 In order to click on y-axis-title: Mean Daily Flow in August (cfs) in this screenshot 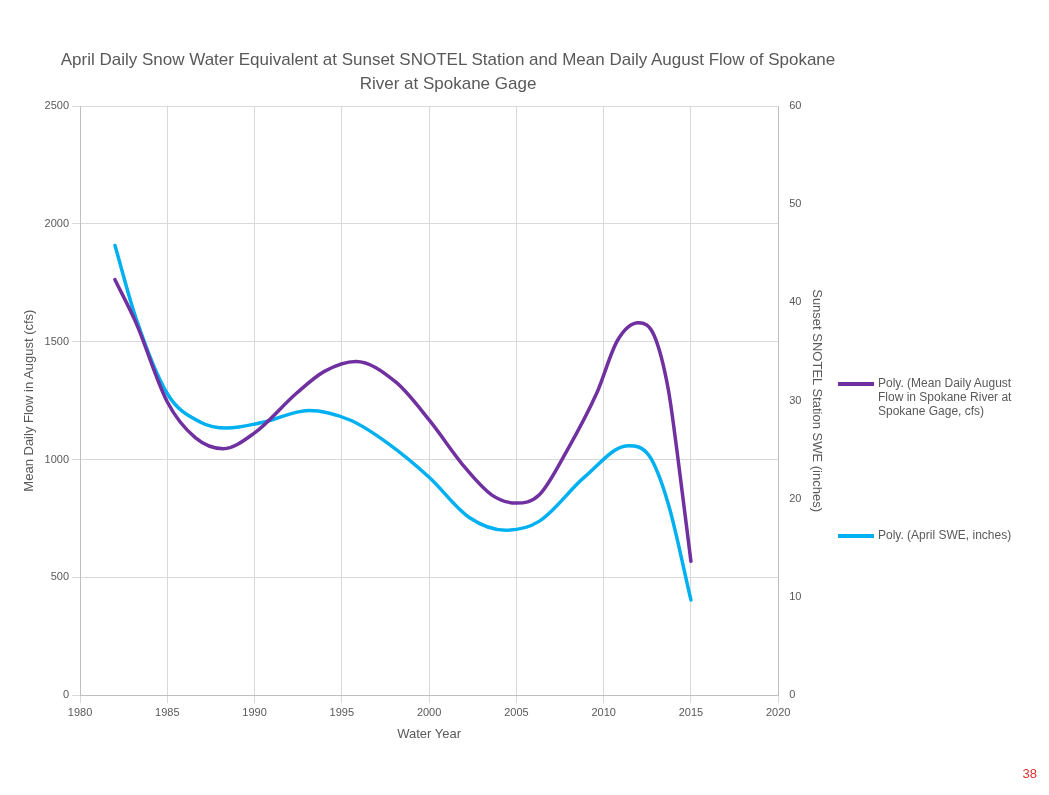, I will do `click(29, 400)`.